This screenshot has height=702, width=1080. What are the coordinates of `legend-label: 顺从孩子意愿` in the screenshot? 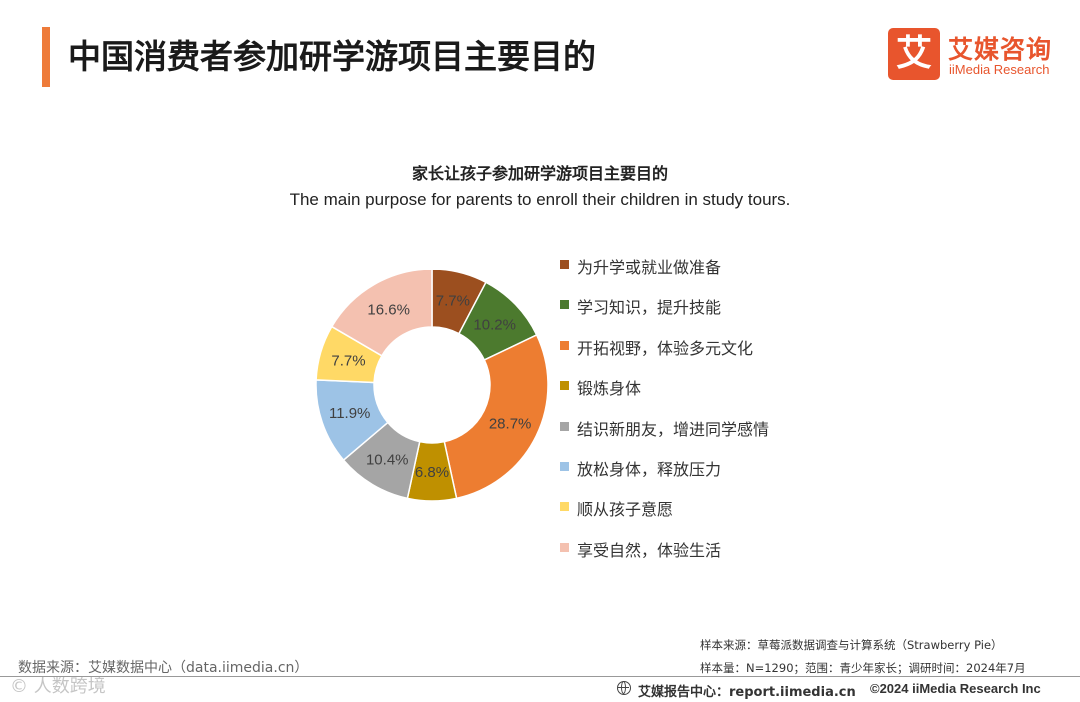 It's located at (625, 510).